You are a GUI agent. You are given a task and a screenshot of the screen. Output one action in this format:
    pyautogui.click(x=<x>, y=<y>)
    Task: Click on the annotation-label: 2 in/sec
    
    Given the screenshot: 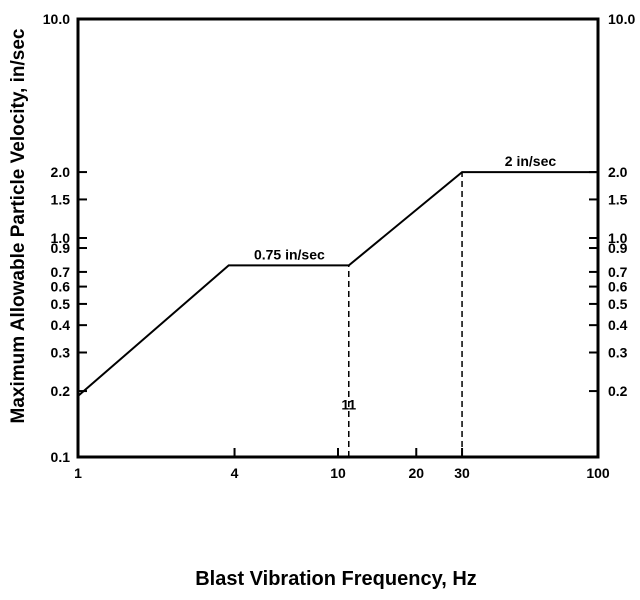 What is the action you would take?
    pyautogui.click(x=531, y=161)
    